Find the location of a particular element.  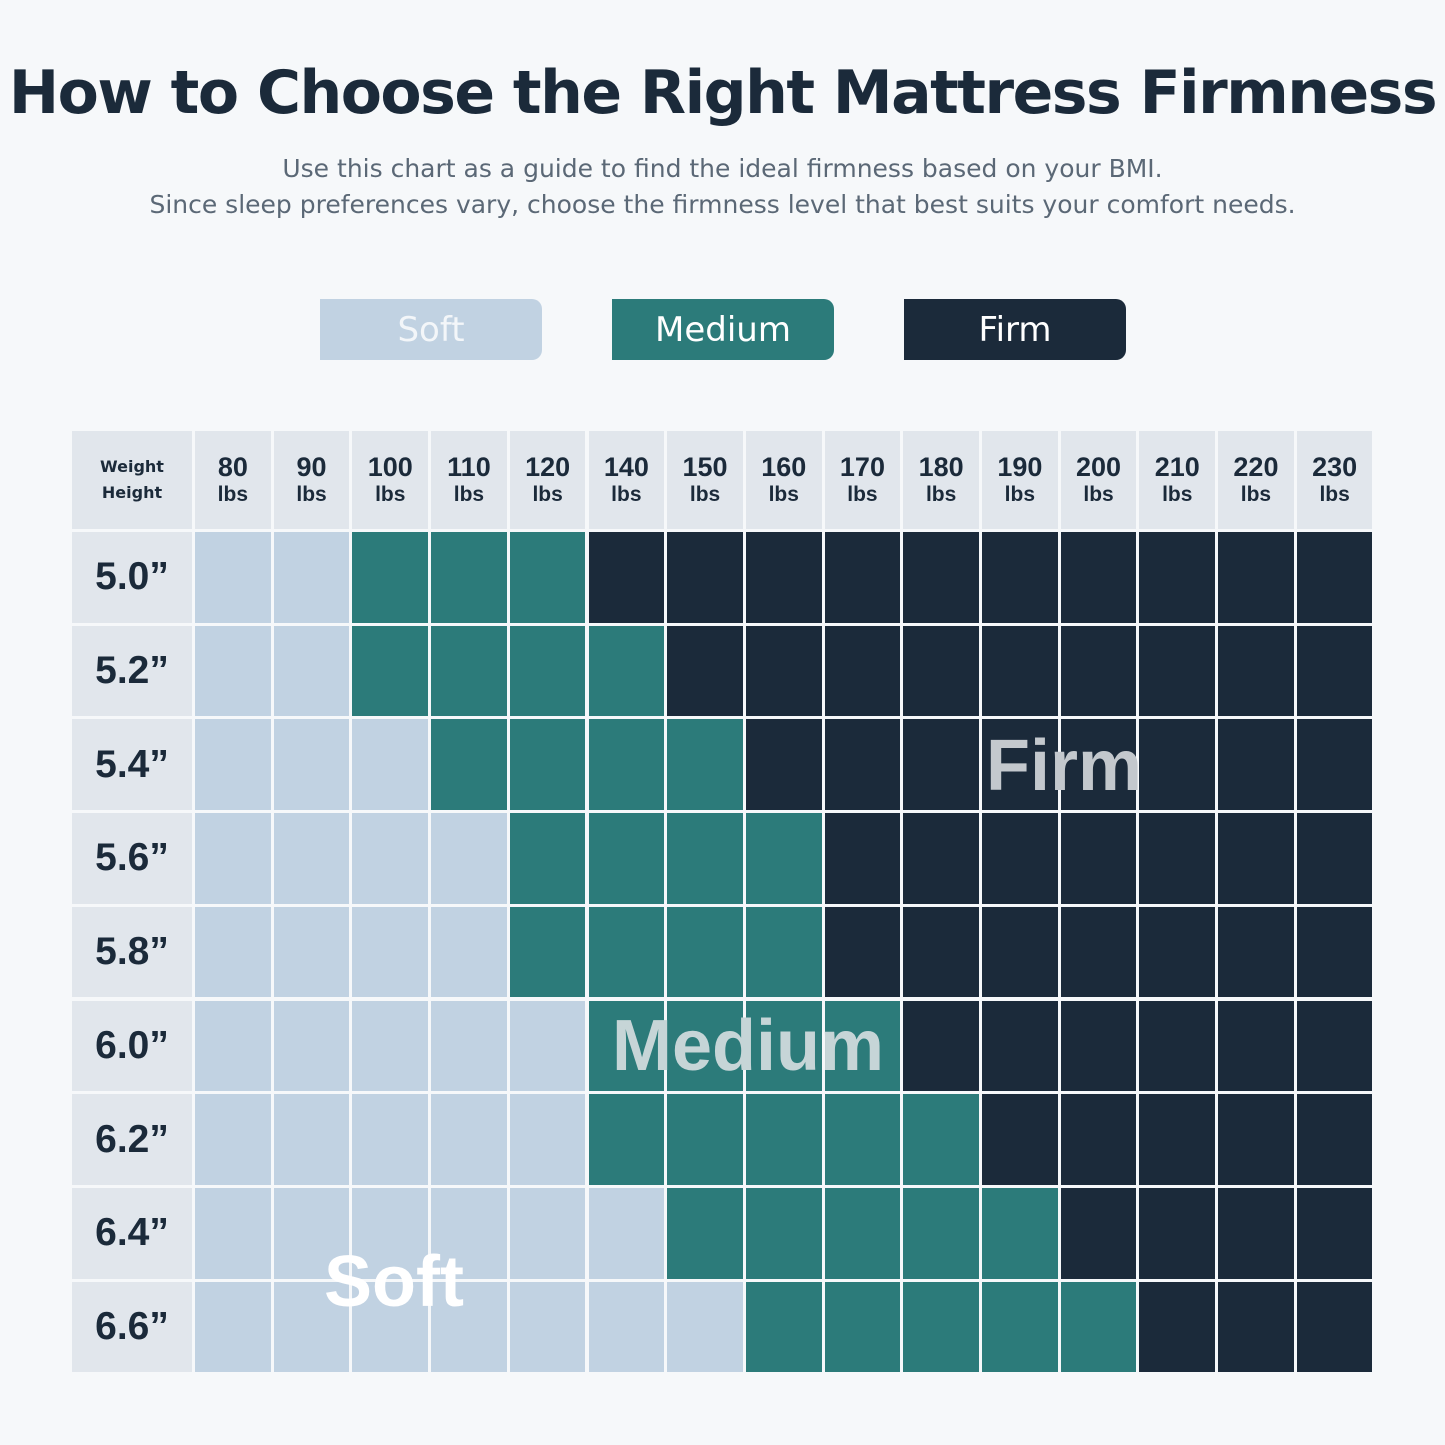

column-header-weight: 230 is located at coordinates (1335, 467).